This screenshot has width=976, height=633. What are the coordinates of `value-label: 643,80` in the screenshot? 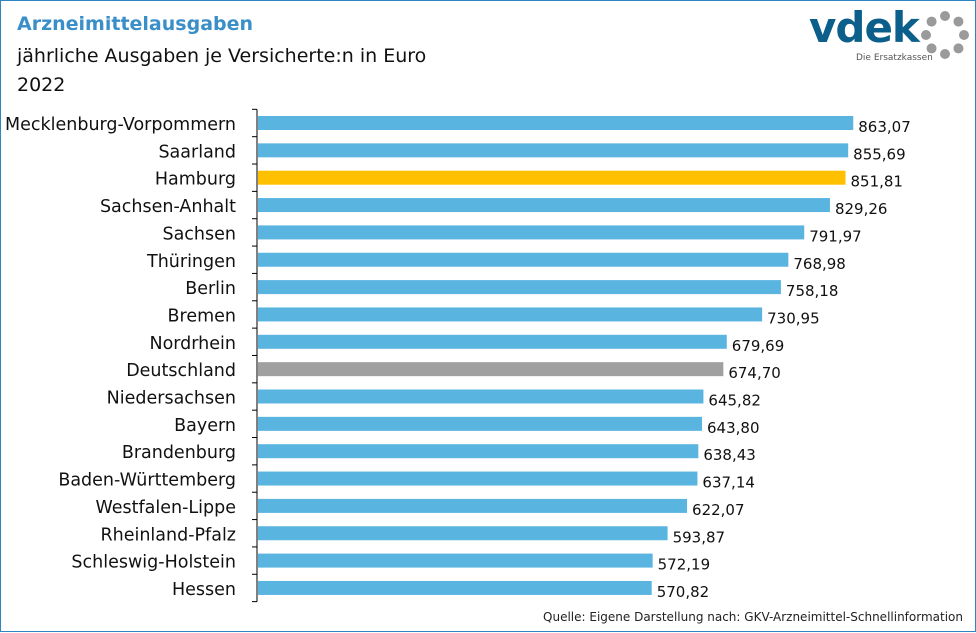 It's located at (733, 428).